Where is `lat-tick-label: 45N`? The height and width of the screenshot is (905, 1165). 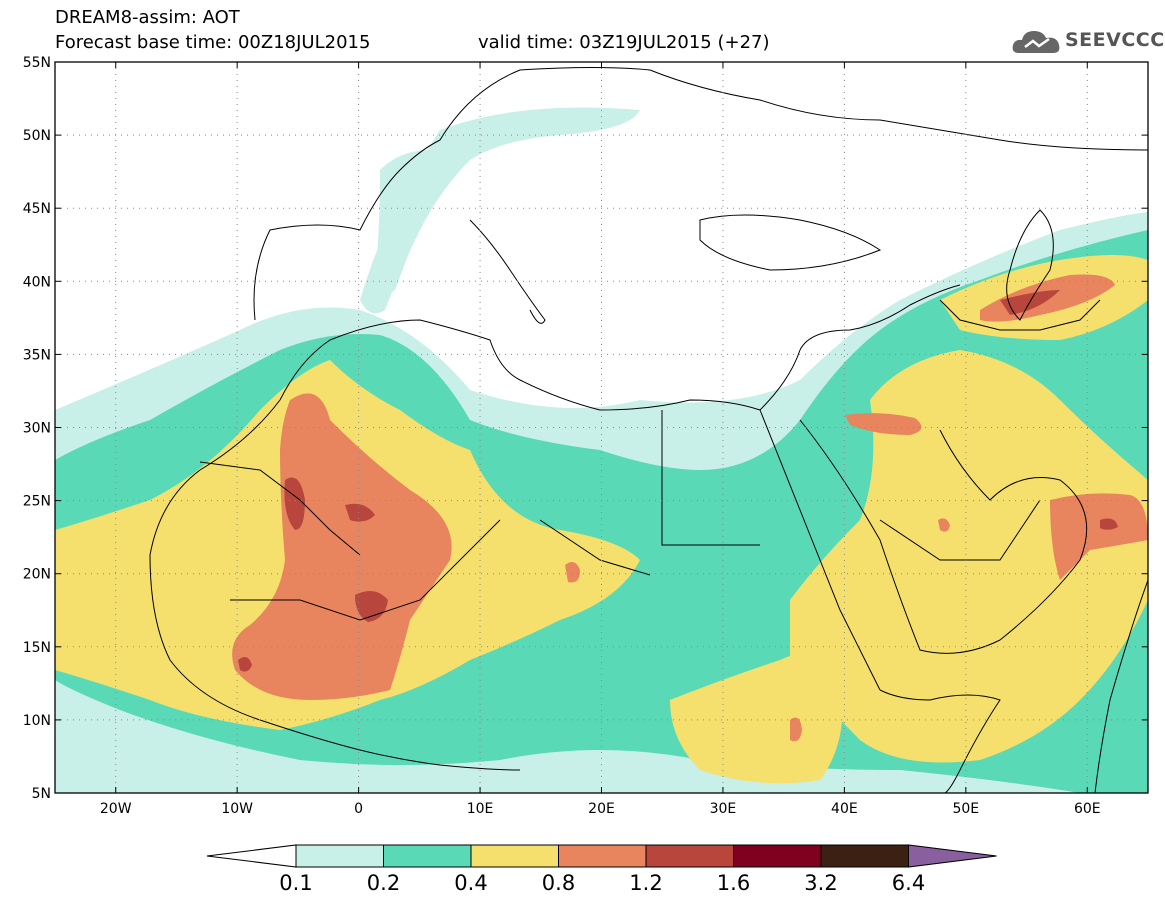 lat-tick-label: 45N is located at coordinates (37, 209).